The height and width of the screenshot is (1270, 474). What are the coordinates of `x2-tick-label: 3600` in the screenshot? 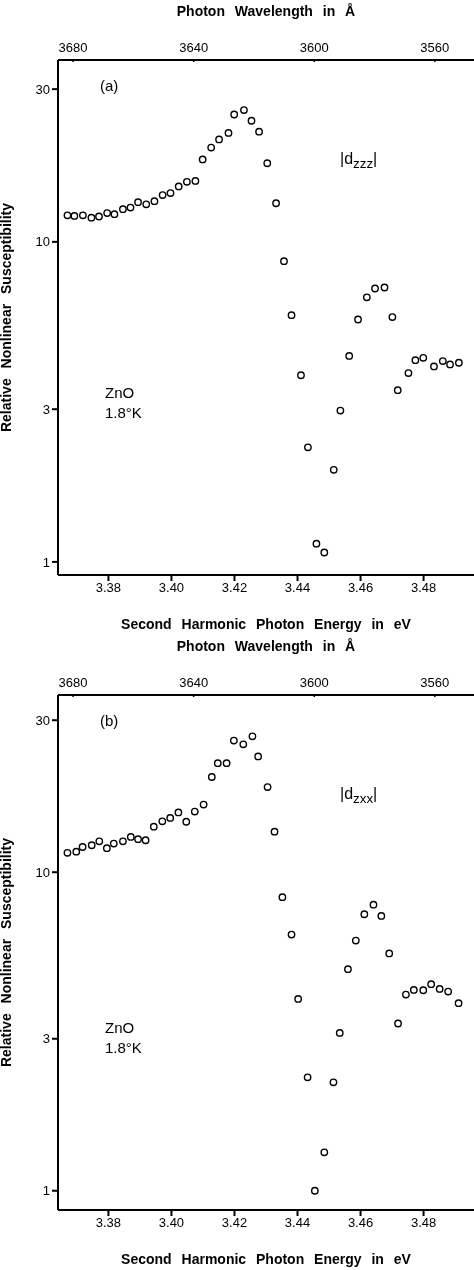 It's located at (314, 682).